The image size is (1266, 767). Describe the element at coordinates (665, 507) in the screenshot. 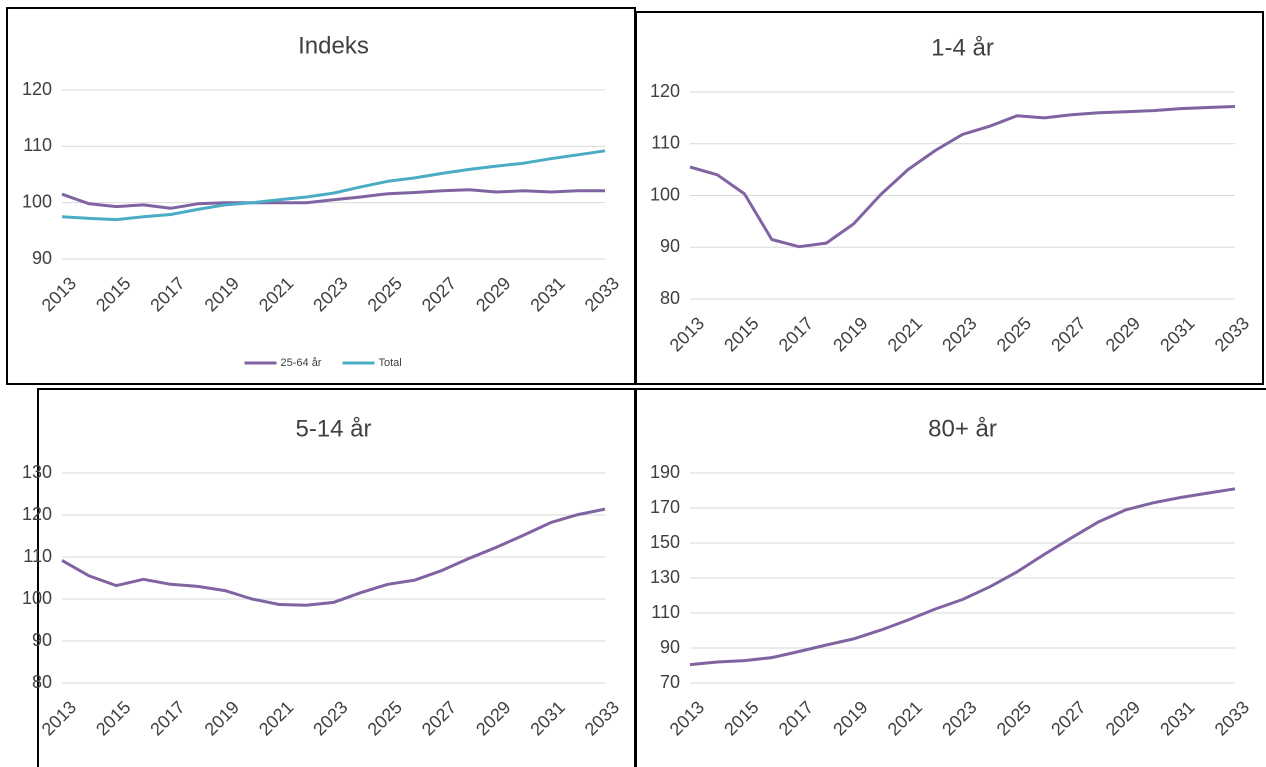

I see `y-tick-label: 170` at that location.